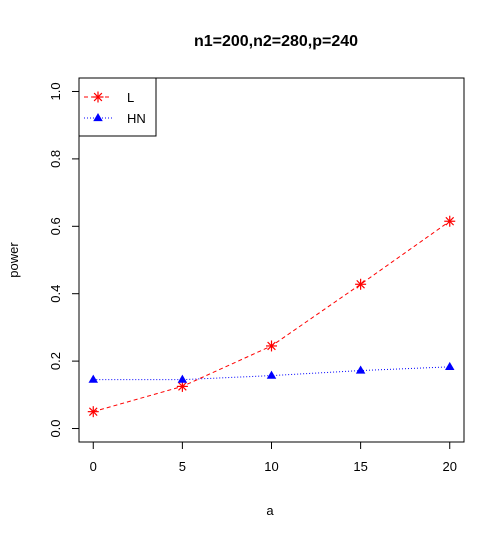 This screenshot has width=502, height=539. What do you see at coordinates (360, 466) in the screenshot?
I see `x-tick-label: 15` at bounding box center [360, 466].